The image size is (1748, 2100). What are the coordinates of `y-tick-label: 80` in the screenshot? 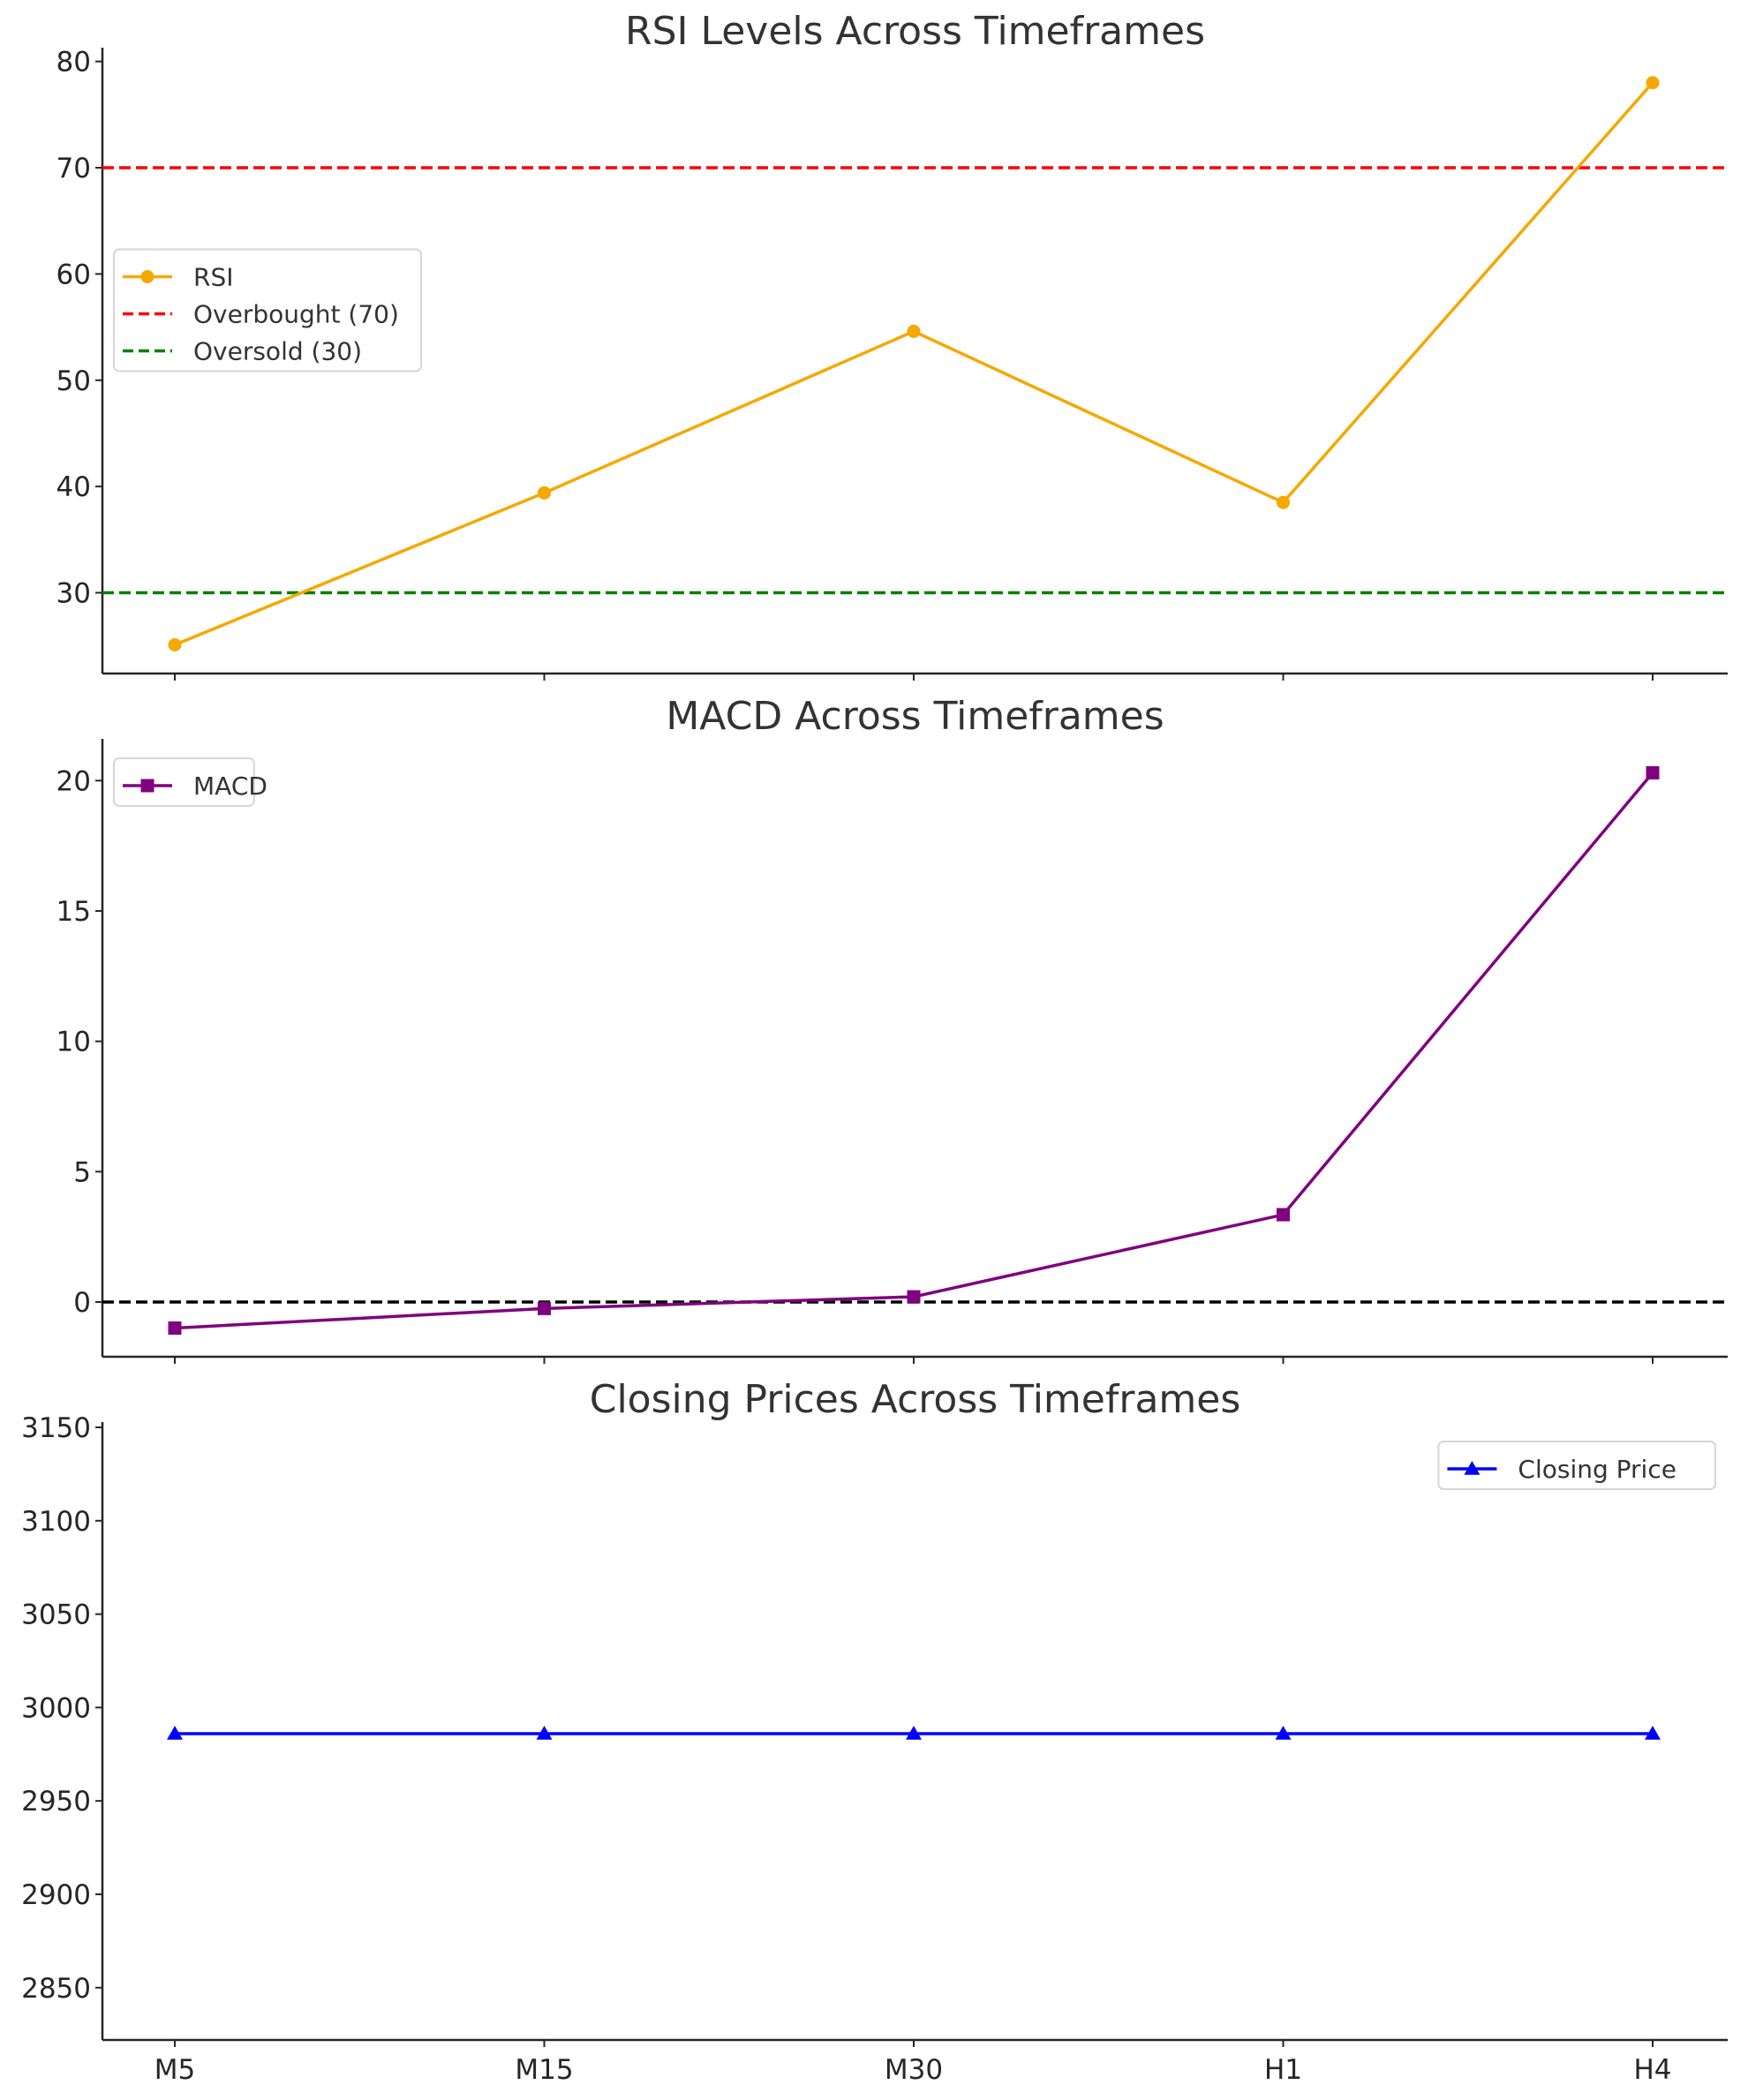 It's located at (74, 63).